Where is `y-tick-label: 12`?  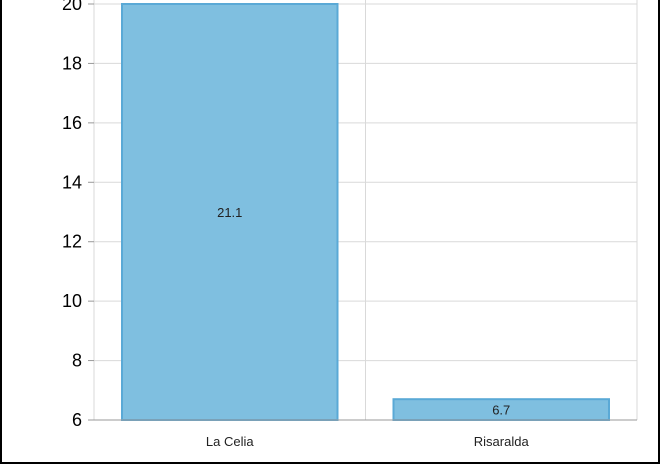
y-tick-label: 12 is located at coordinates (72, 242).